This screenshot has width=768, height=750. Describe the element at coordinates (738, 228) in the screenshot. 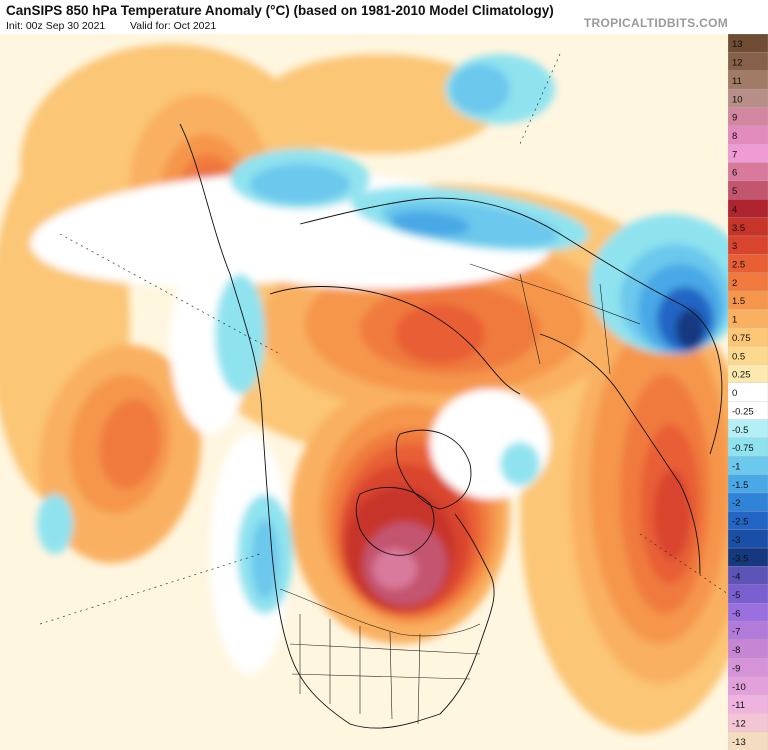

I see `colorbar-label: 3.5` at that location.